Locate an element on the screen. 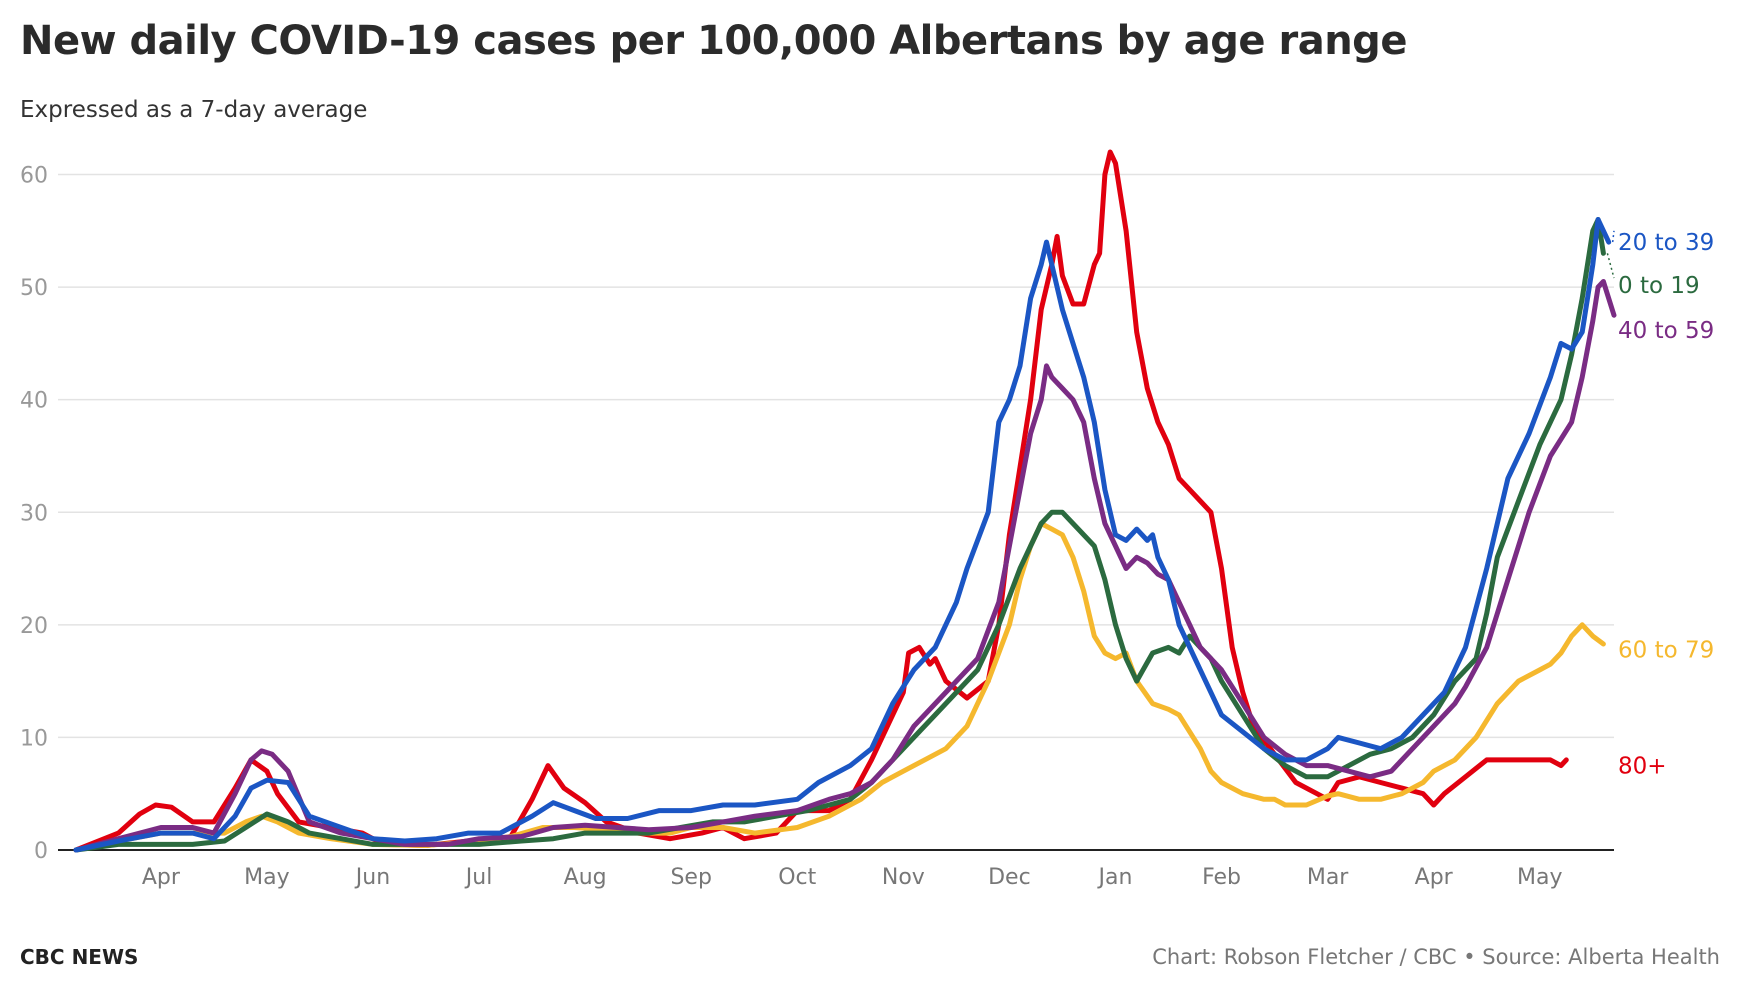 Image resolution: width=1744 pixels, height=998 pixels. series-label-80-: 80+ is located at coordinates (1642, 767).